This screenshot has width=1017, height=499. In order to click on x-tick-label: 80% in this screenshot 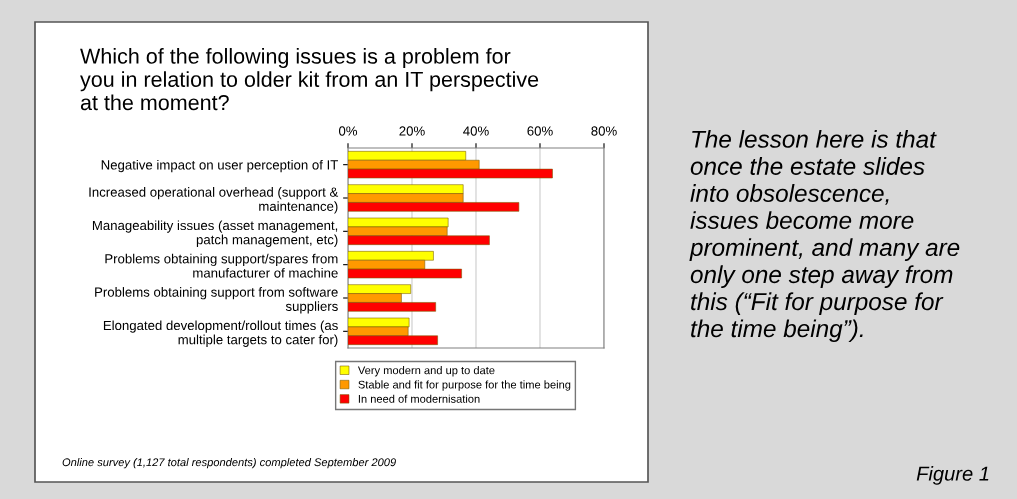, I will do `click(604, 131)`.